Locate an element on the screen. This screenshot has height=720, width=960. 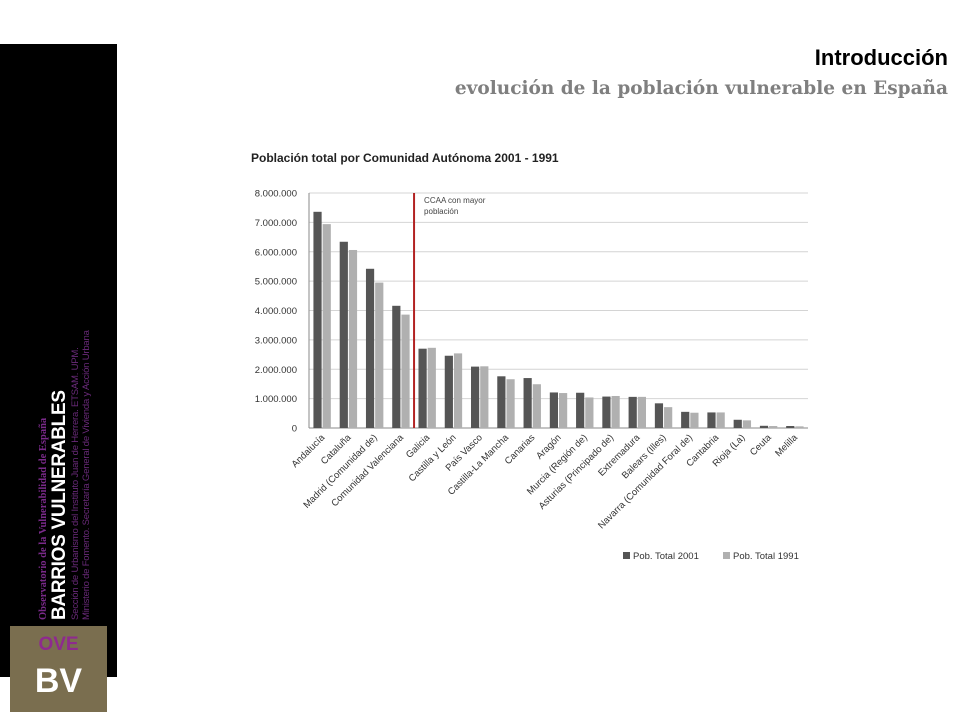
annotation-text: CCAA con mayor is located at coordinates (455, 200).